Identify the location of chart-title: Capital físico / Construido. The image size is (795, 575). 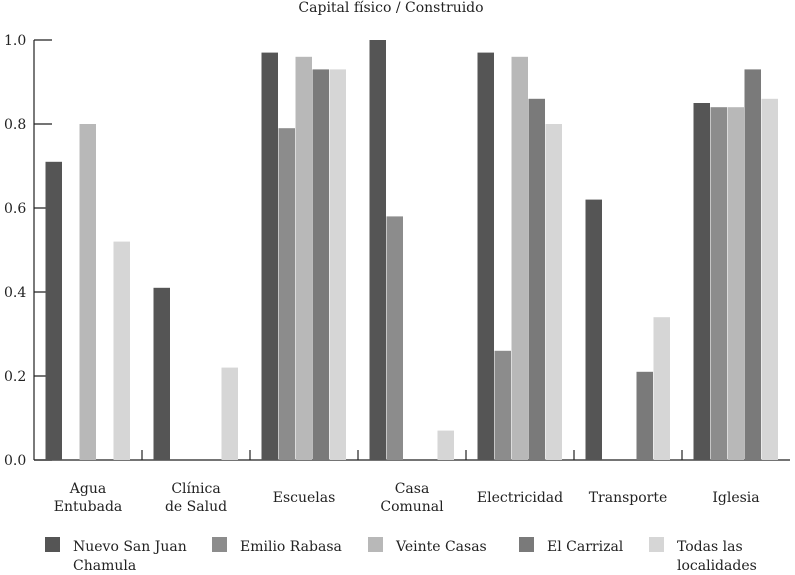
(390, 8).